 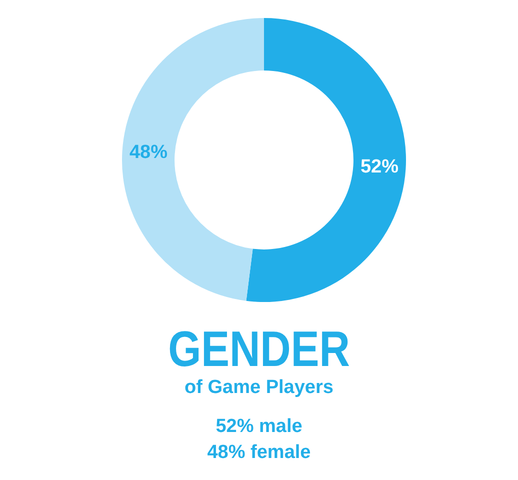 What do you see at coordinates (259, 453) in the screenshot?
I see `text: 48% female` at bounding box center [259, 453].